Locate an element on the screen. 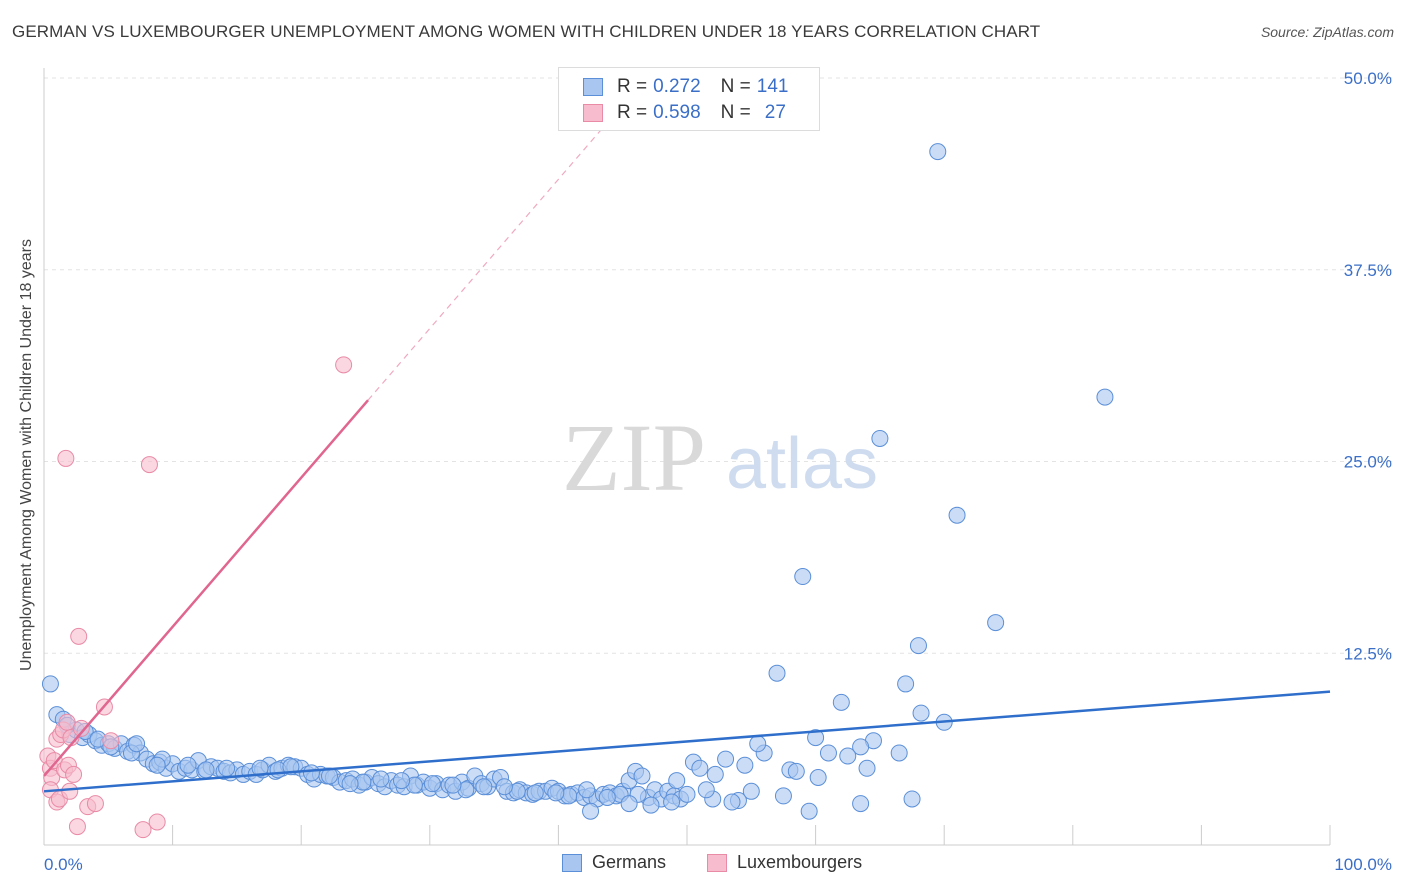 The image size is (1406, 892). correlation-legend: R = 0.272 N = 141 R = 0.598 N = 27 is located at coordinates (689, 99).